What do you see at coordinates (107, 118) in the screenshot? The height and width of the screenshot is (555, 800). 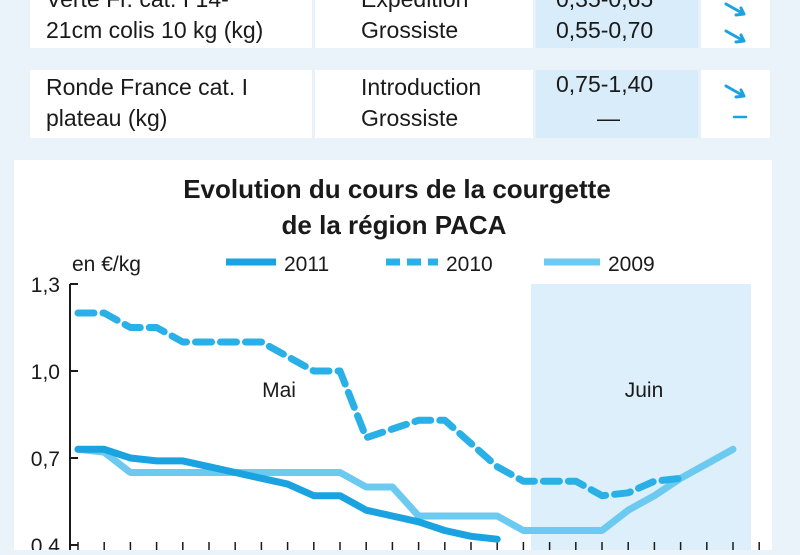 I see `product-name-line: plateau (kg)` at bounding box center [107, 118].